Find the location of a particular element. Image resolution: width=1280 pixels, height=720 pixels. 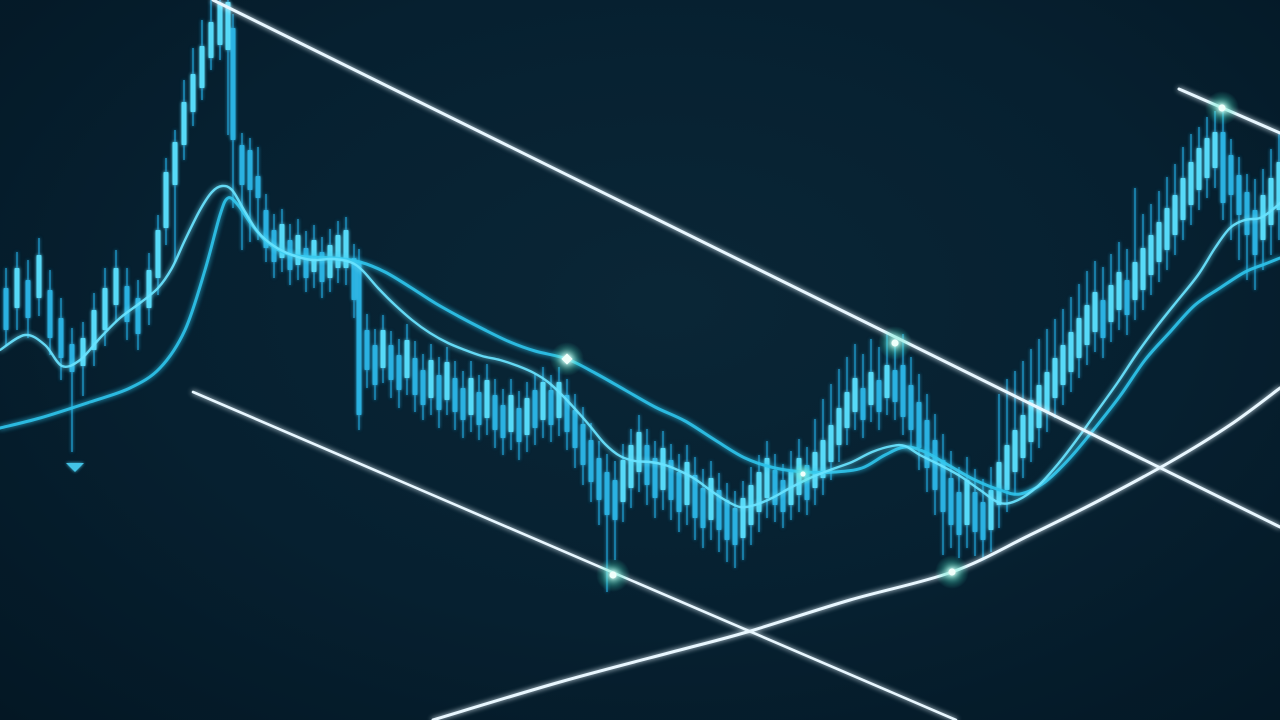

down-arrow-marker is located at coordinates (75, 467).